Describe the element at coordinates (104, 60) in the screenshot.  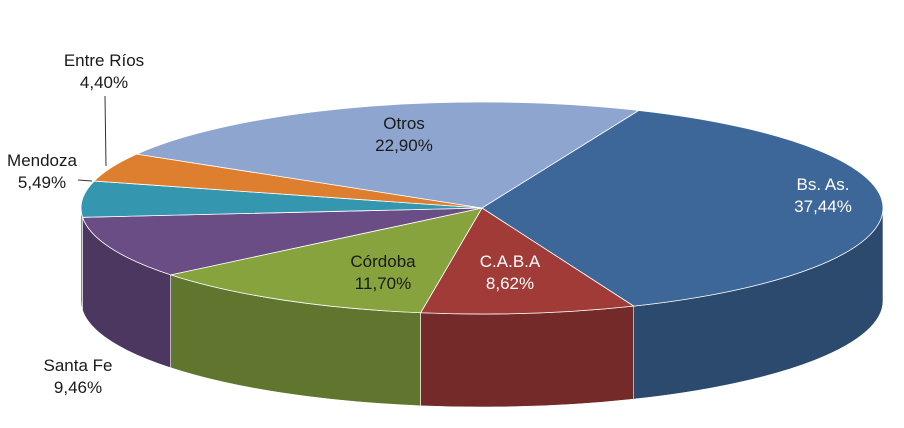
I see `label-entre-rios-name: Entre Ríos` at that location.